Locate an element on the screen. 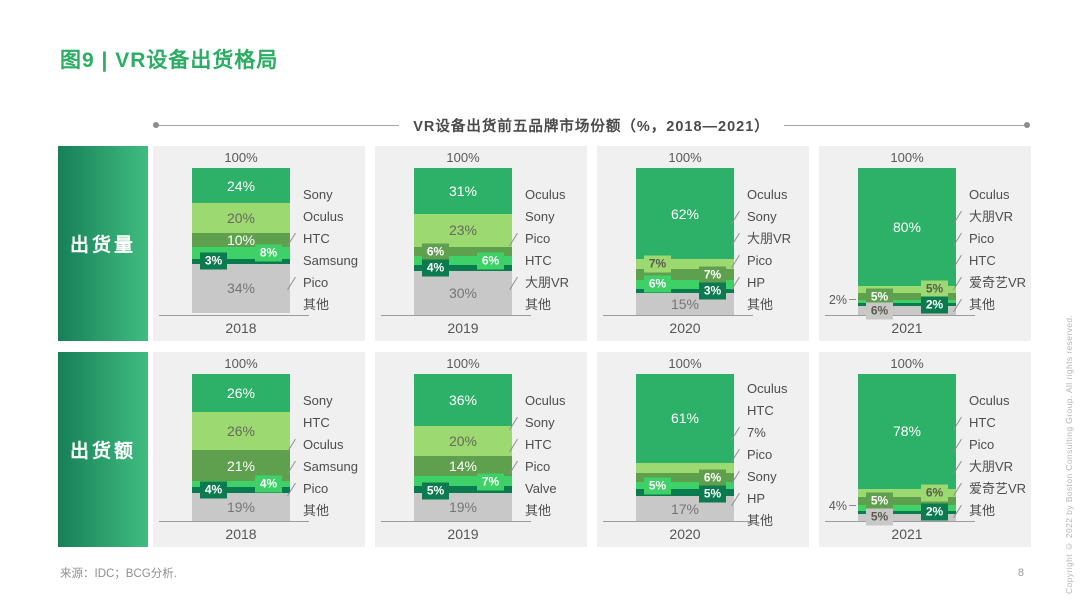 The image size is (1080, 608). stacked-bar: 78% is located at coordinates (907, 447).